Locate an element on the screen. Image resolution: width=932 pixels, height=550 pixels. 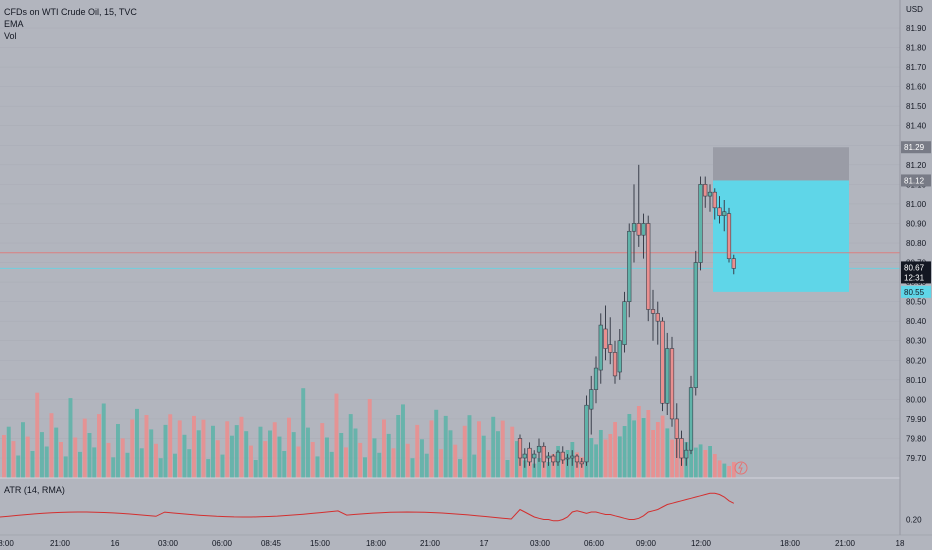
stop-zone is located at coordinates (781, 164).